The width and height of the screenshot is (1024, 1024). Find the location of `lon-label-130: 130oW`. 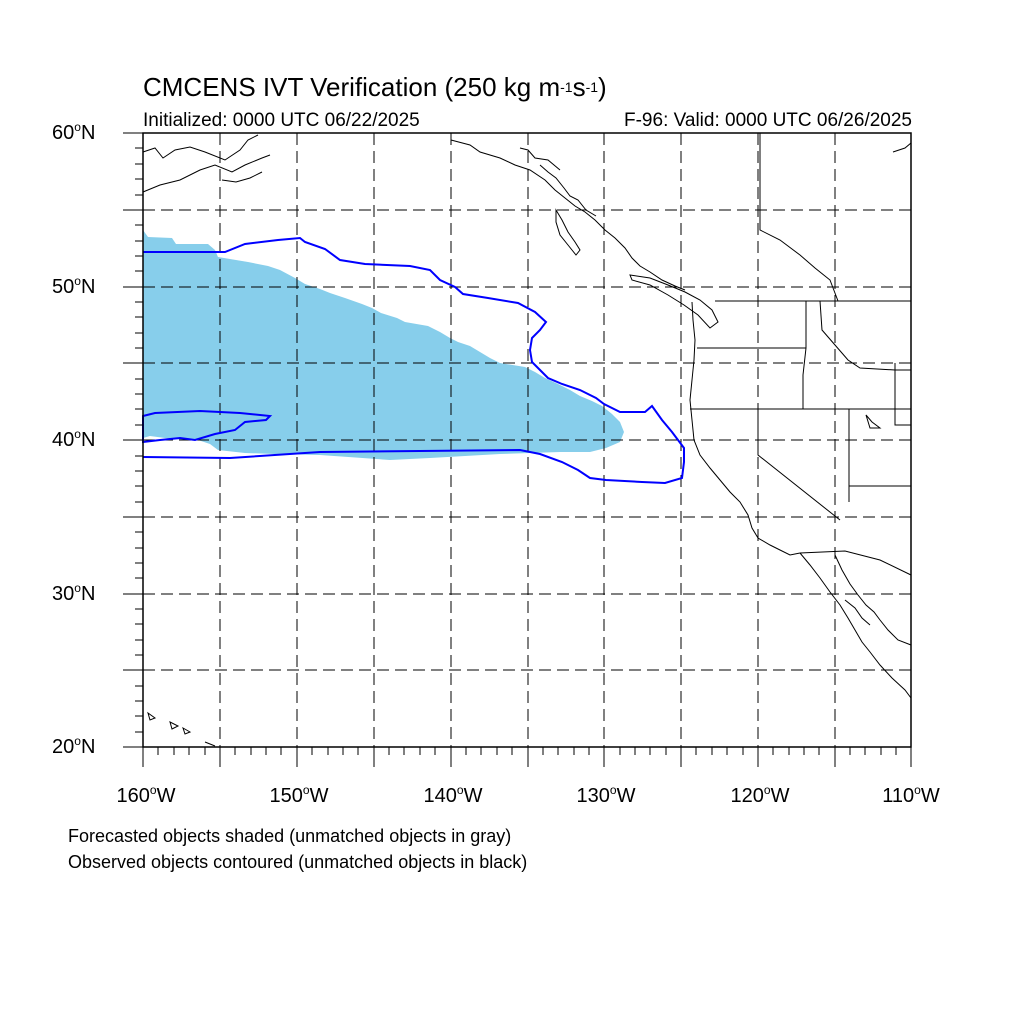

lon-label-130: 130oW is located at coordinates (606, 795).